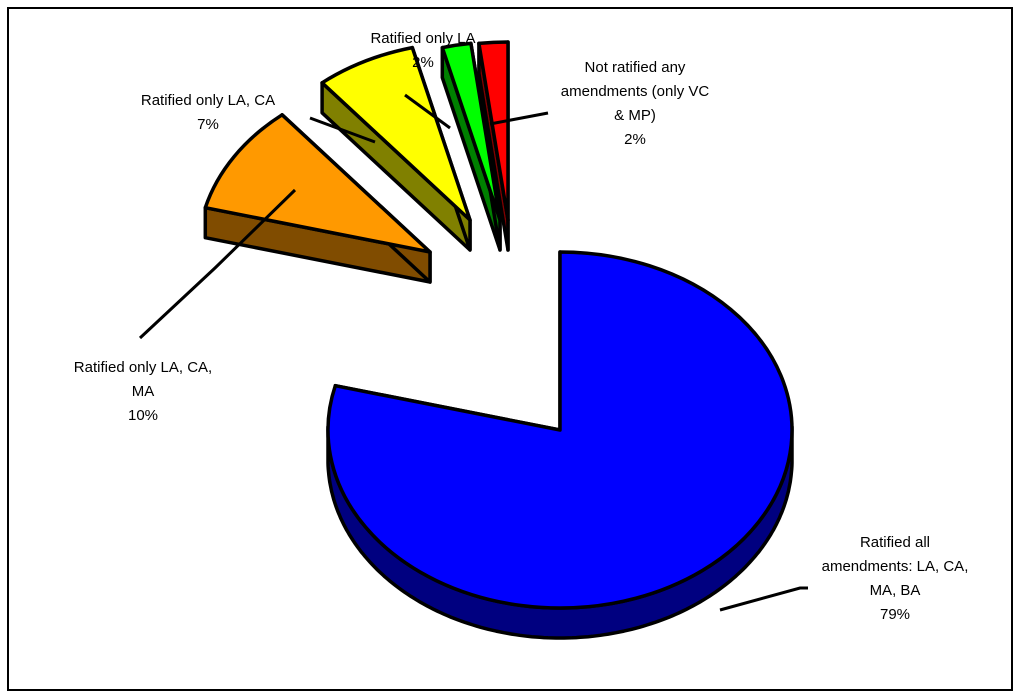 The width and height of the screenshot is (1021, 700). I want to click on slice-label-1: Ratified only LA, CA, MA 10%, so click(143, 391).